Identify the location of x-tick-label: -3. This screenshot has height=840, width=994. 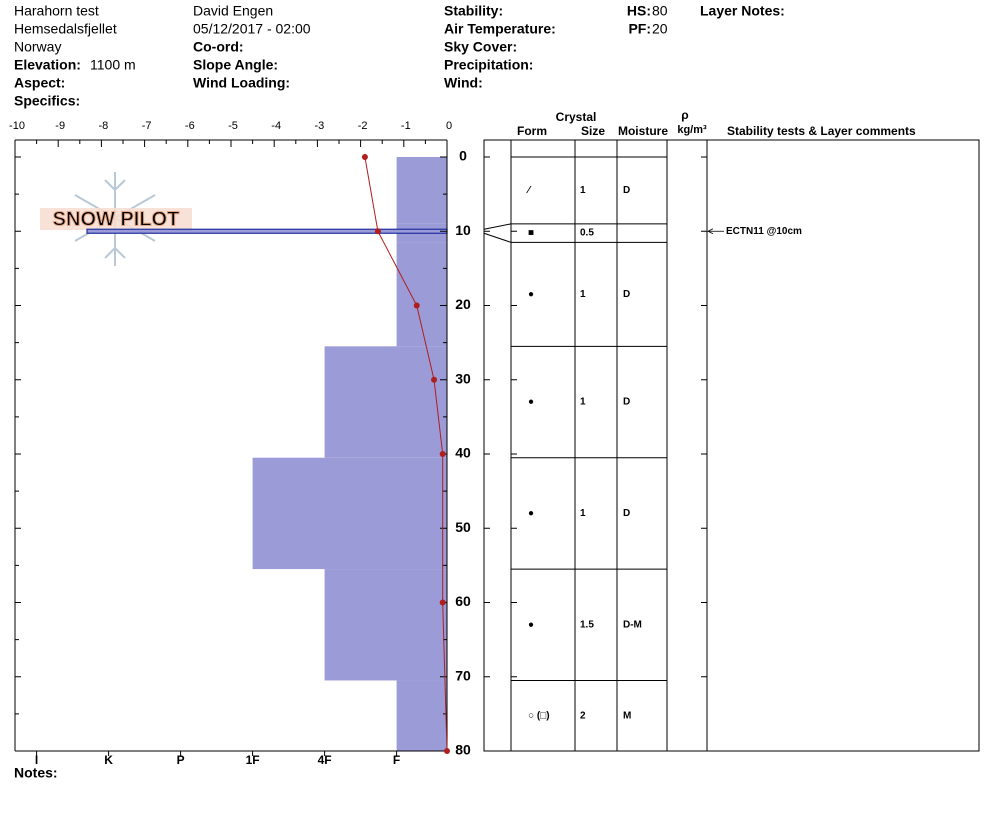
(320, 126).